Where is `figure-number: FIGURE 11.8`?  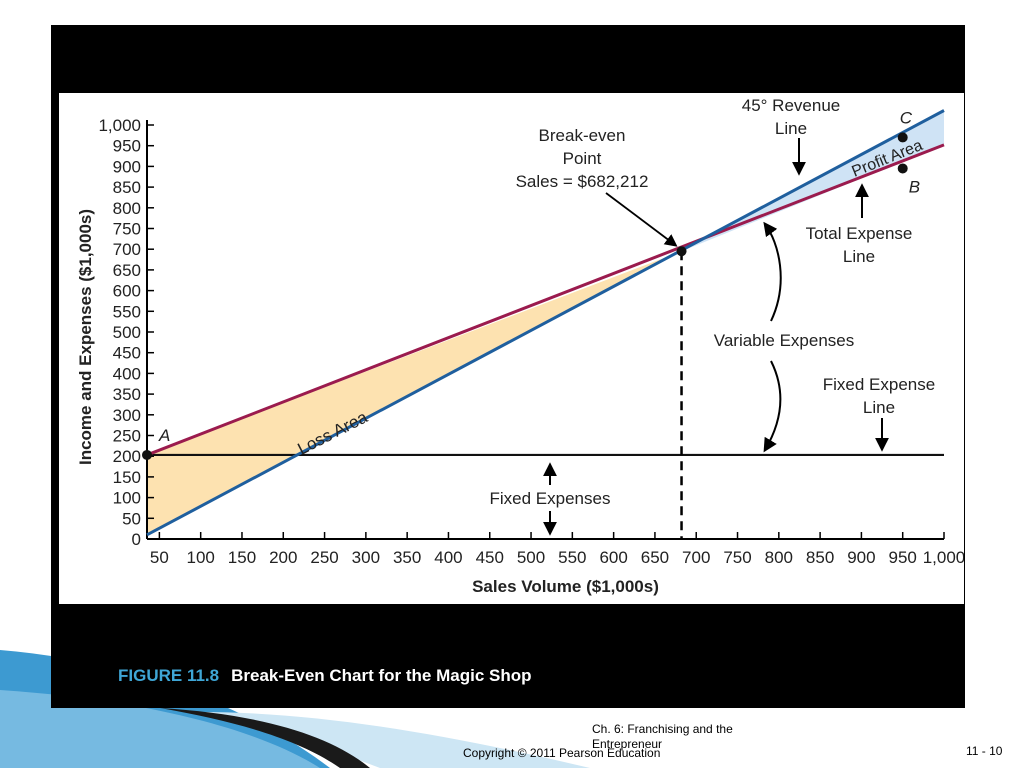 figure-number: FIGURE 11.8 is located at coordinates (169, 675).